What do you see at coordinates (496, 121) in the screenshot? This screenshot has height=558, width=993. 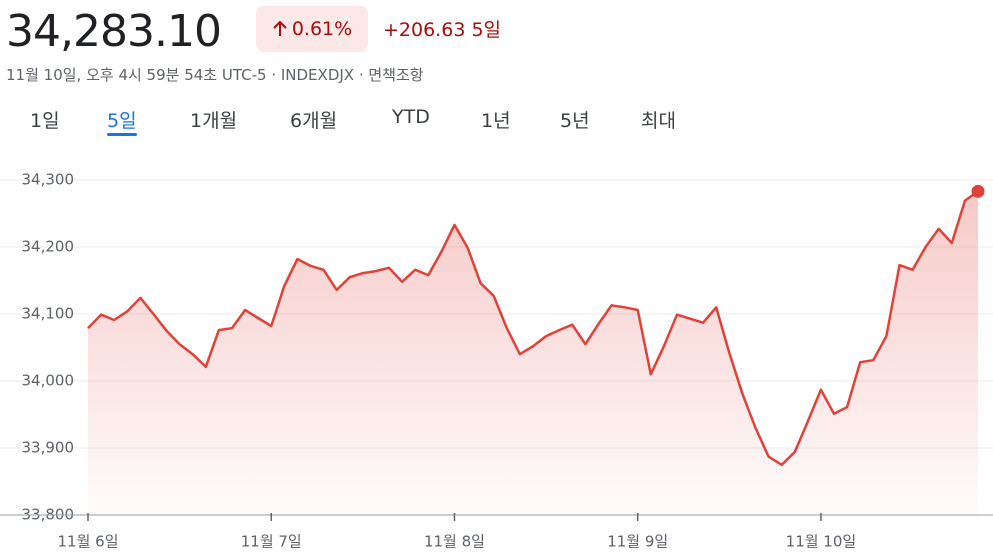 I see `range-tab: 1년` at bounding box center [496, 121].